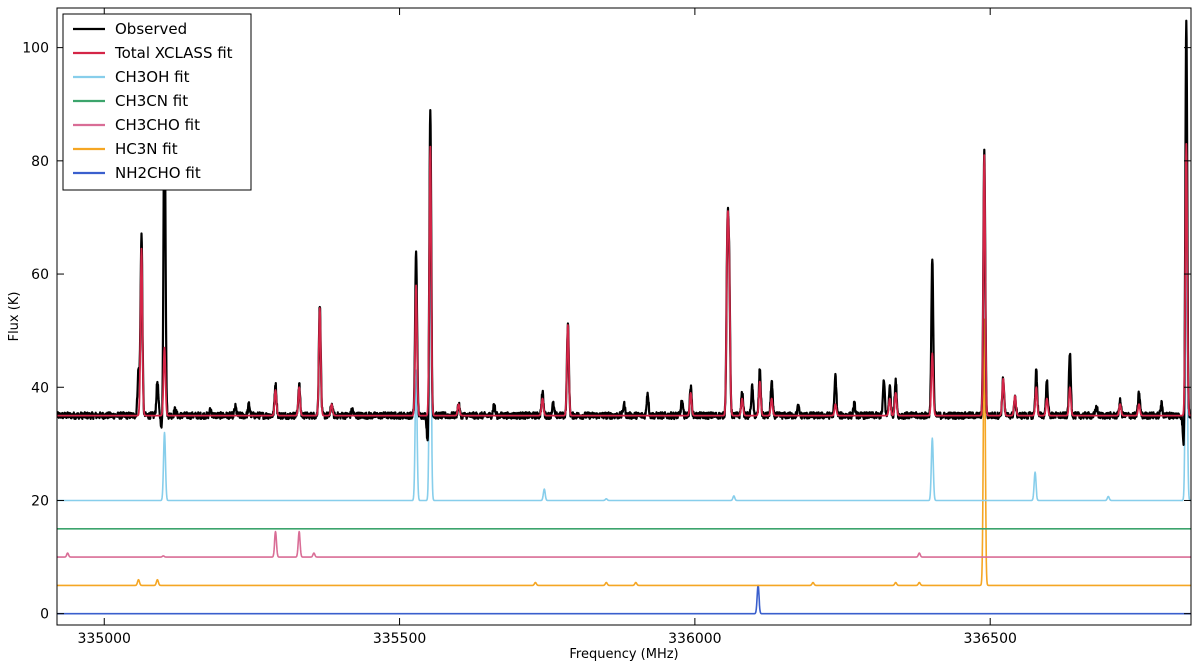 This screenshot has height=665, width=1200. Describe the element at coordinates (624, 599) in the screenshot. I see `series-line-nh2cho-fit` at that location.